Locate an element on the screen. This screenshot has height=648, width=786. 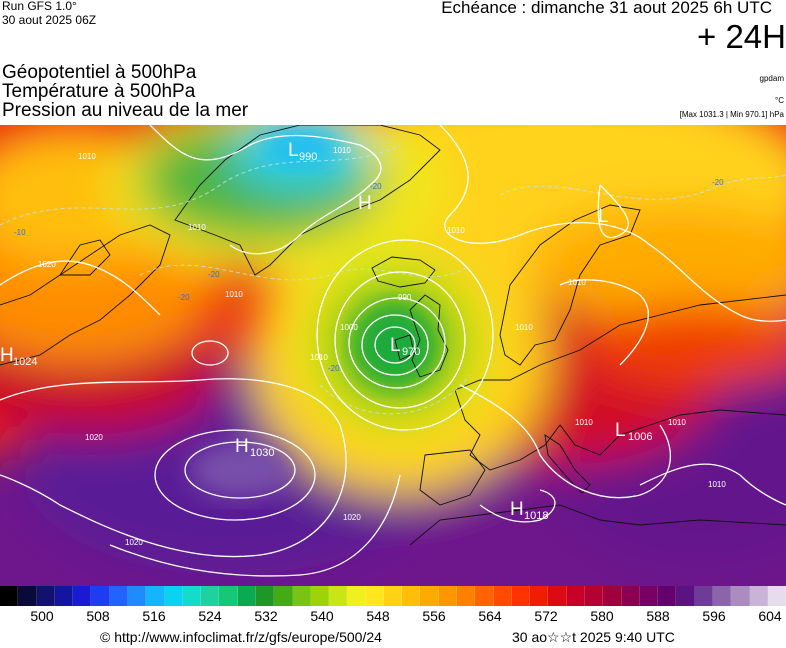
run-label: Run GFS 1.0° is located at coordinates (39, 6).